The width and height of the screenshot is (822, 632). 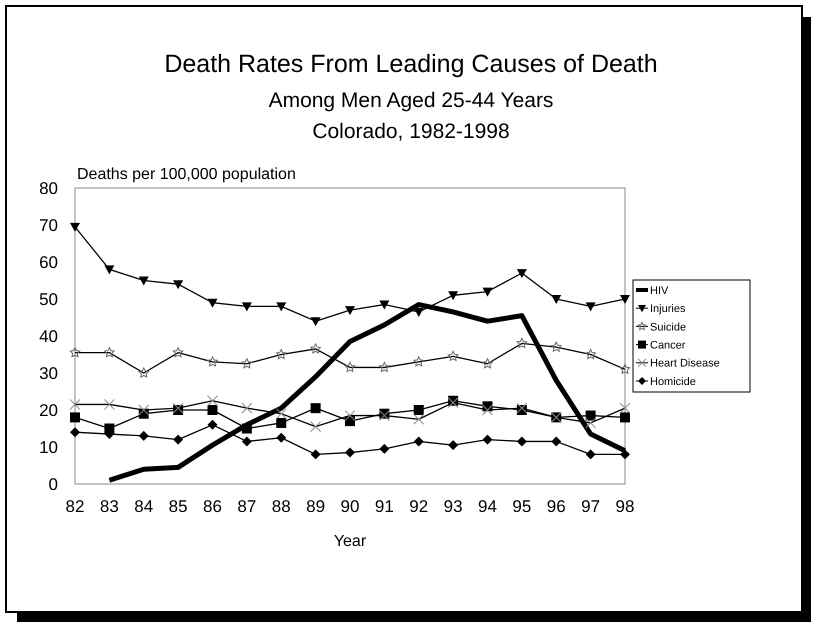 What do you see at coordinates (246, 506) in the screenshot?
I see `x-tick-label: 87` at bounding box center [246, 506].